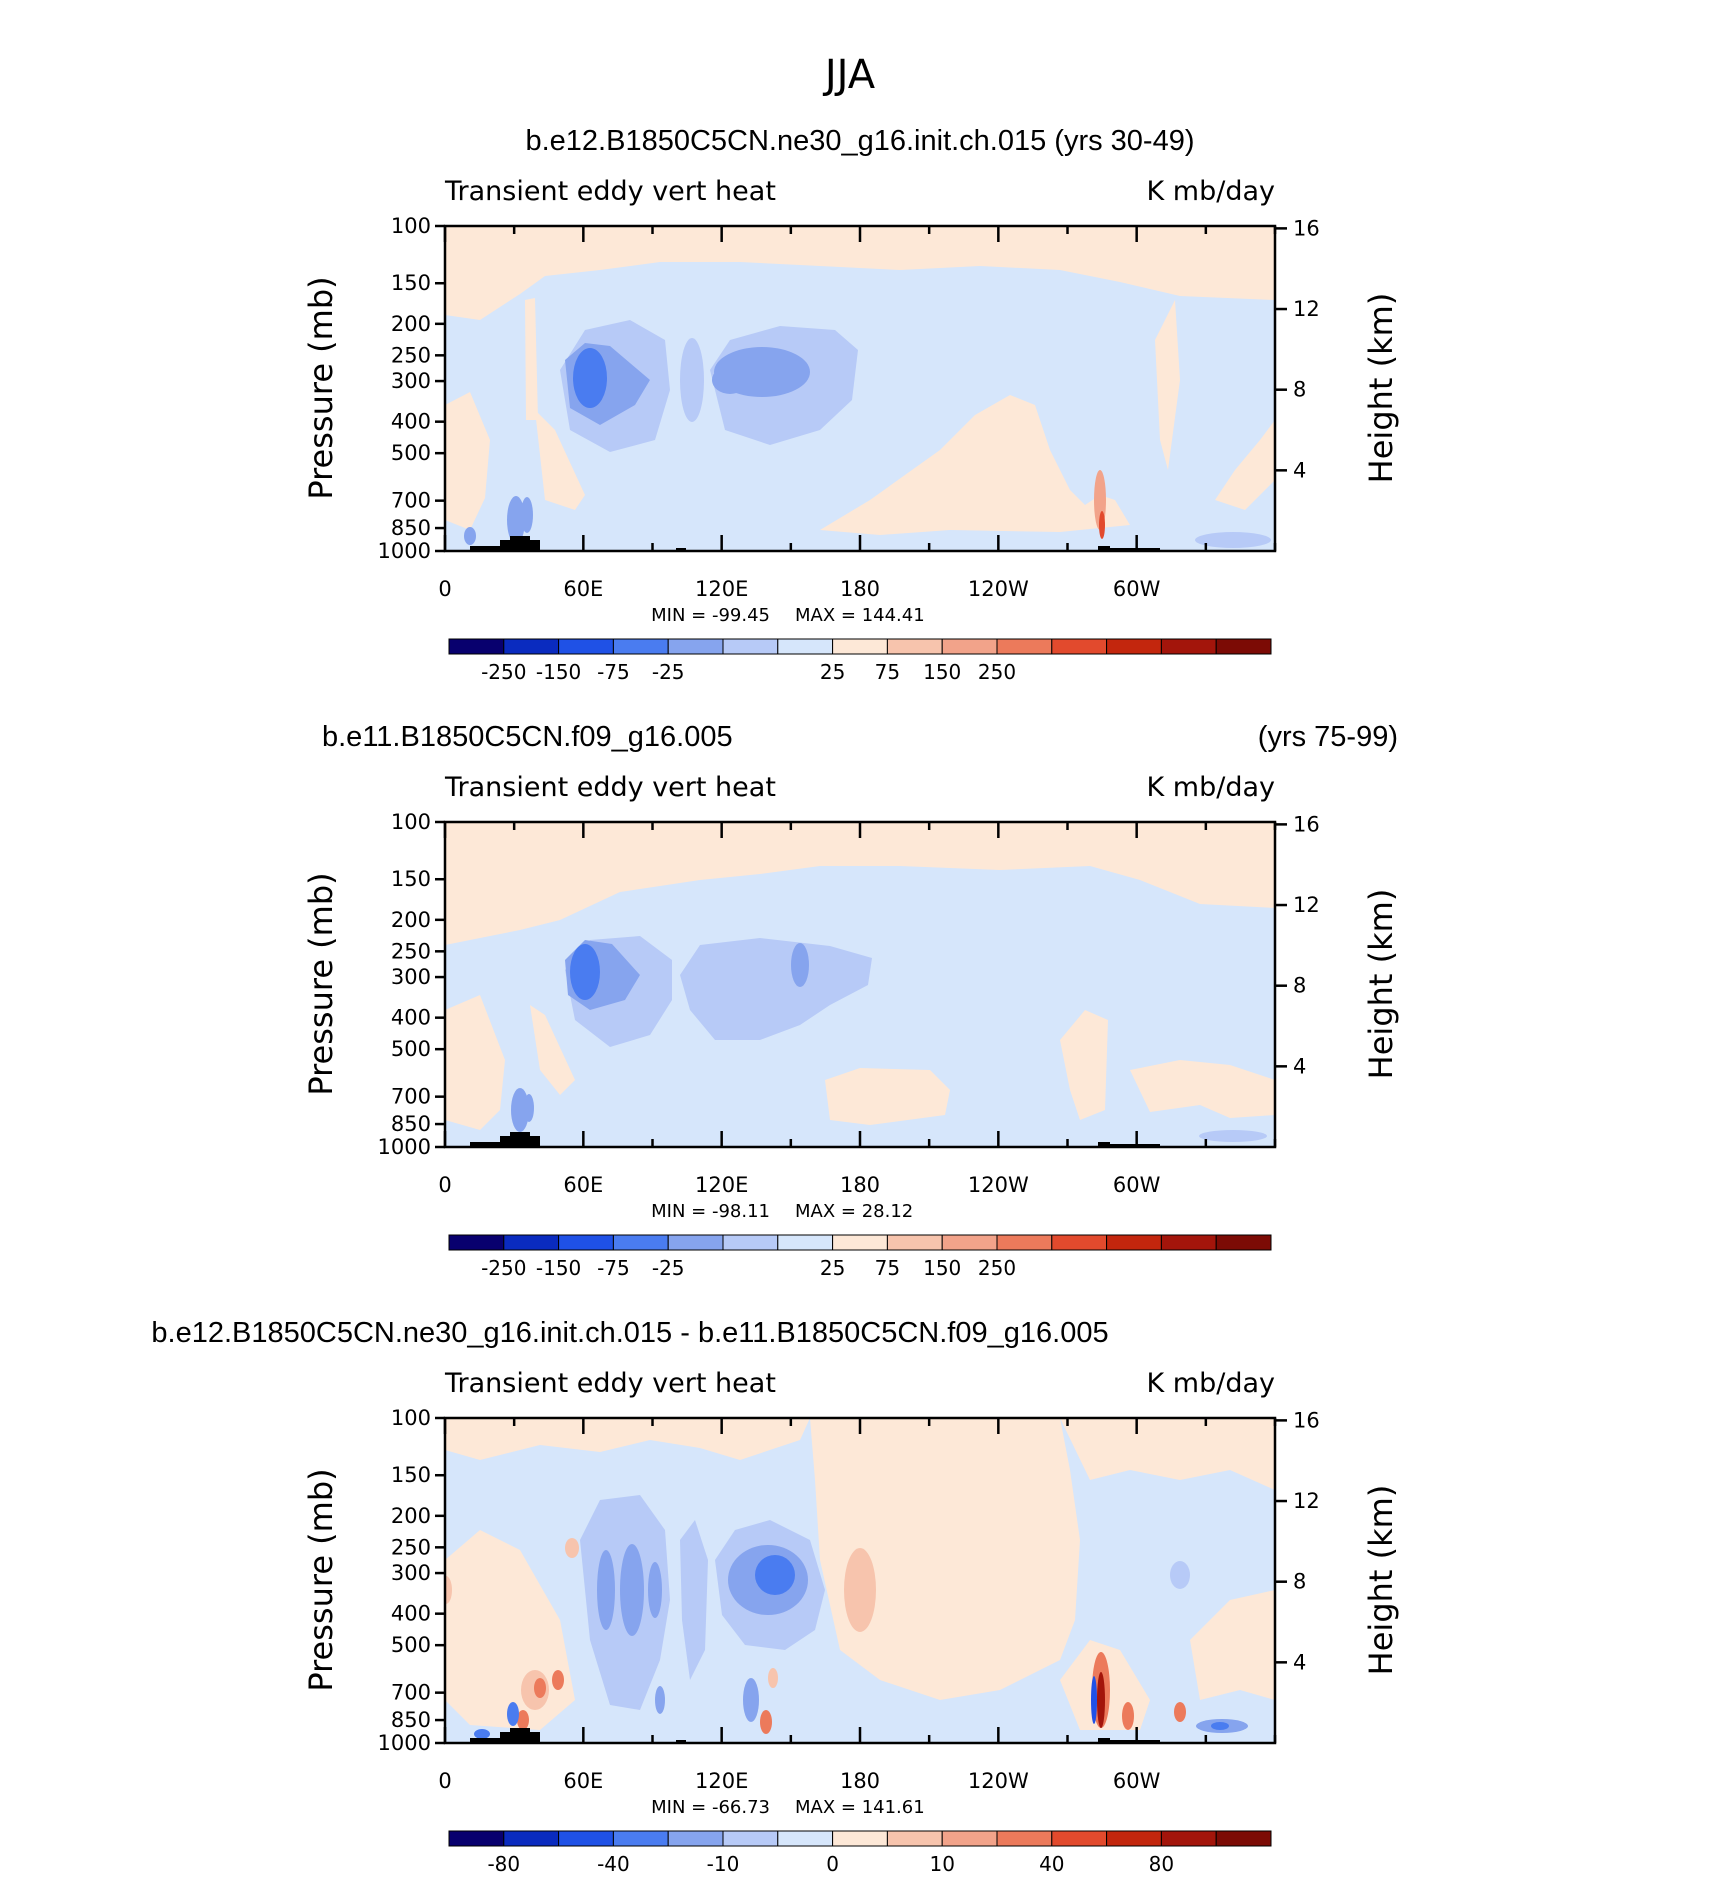  What do you see at coordinates (321, 1579) in the screenshot?
I see `panel-c-ylabel: Pressure (mb)` at bounding box center [321, 1579].